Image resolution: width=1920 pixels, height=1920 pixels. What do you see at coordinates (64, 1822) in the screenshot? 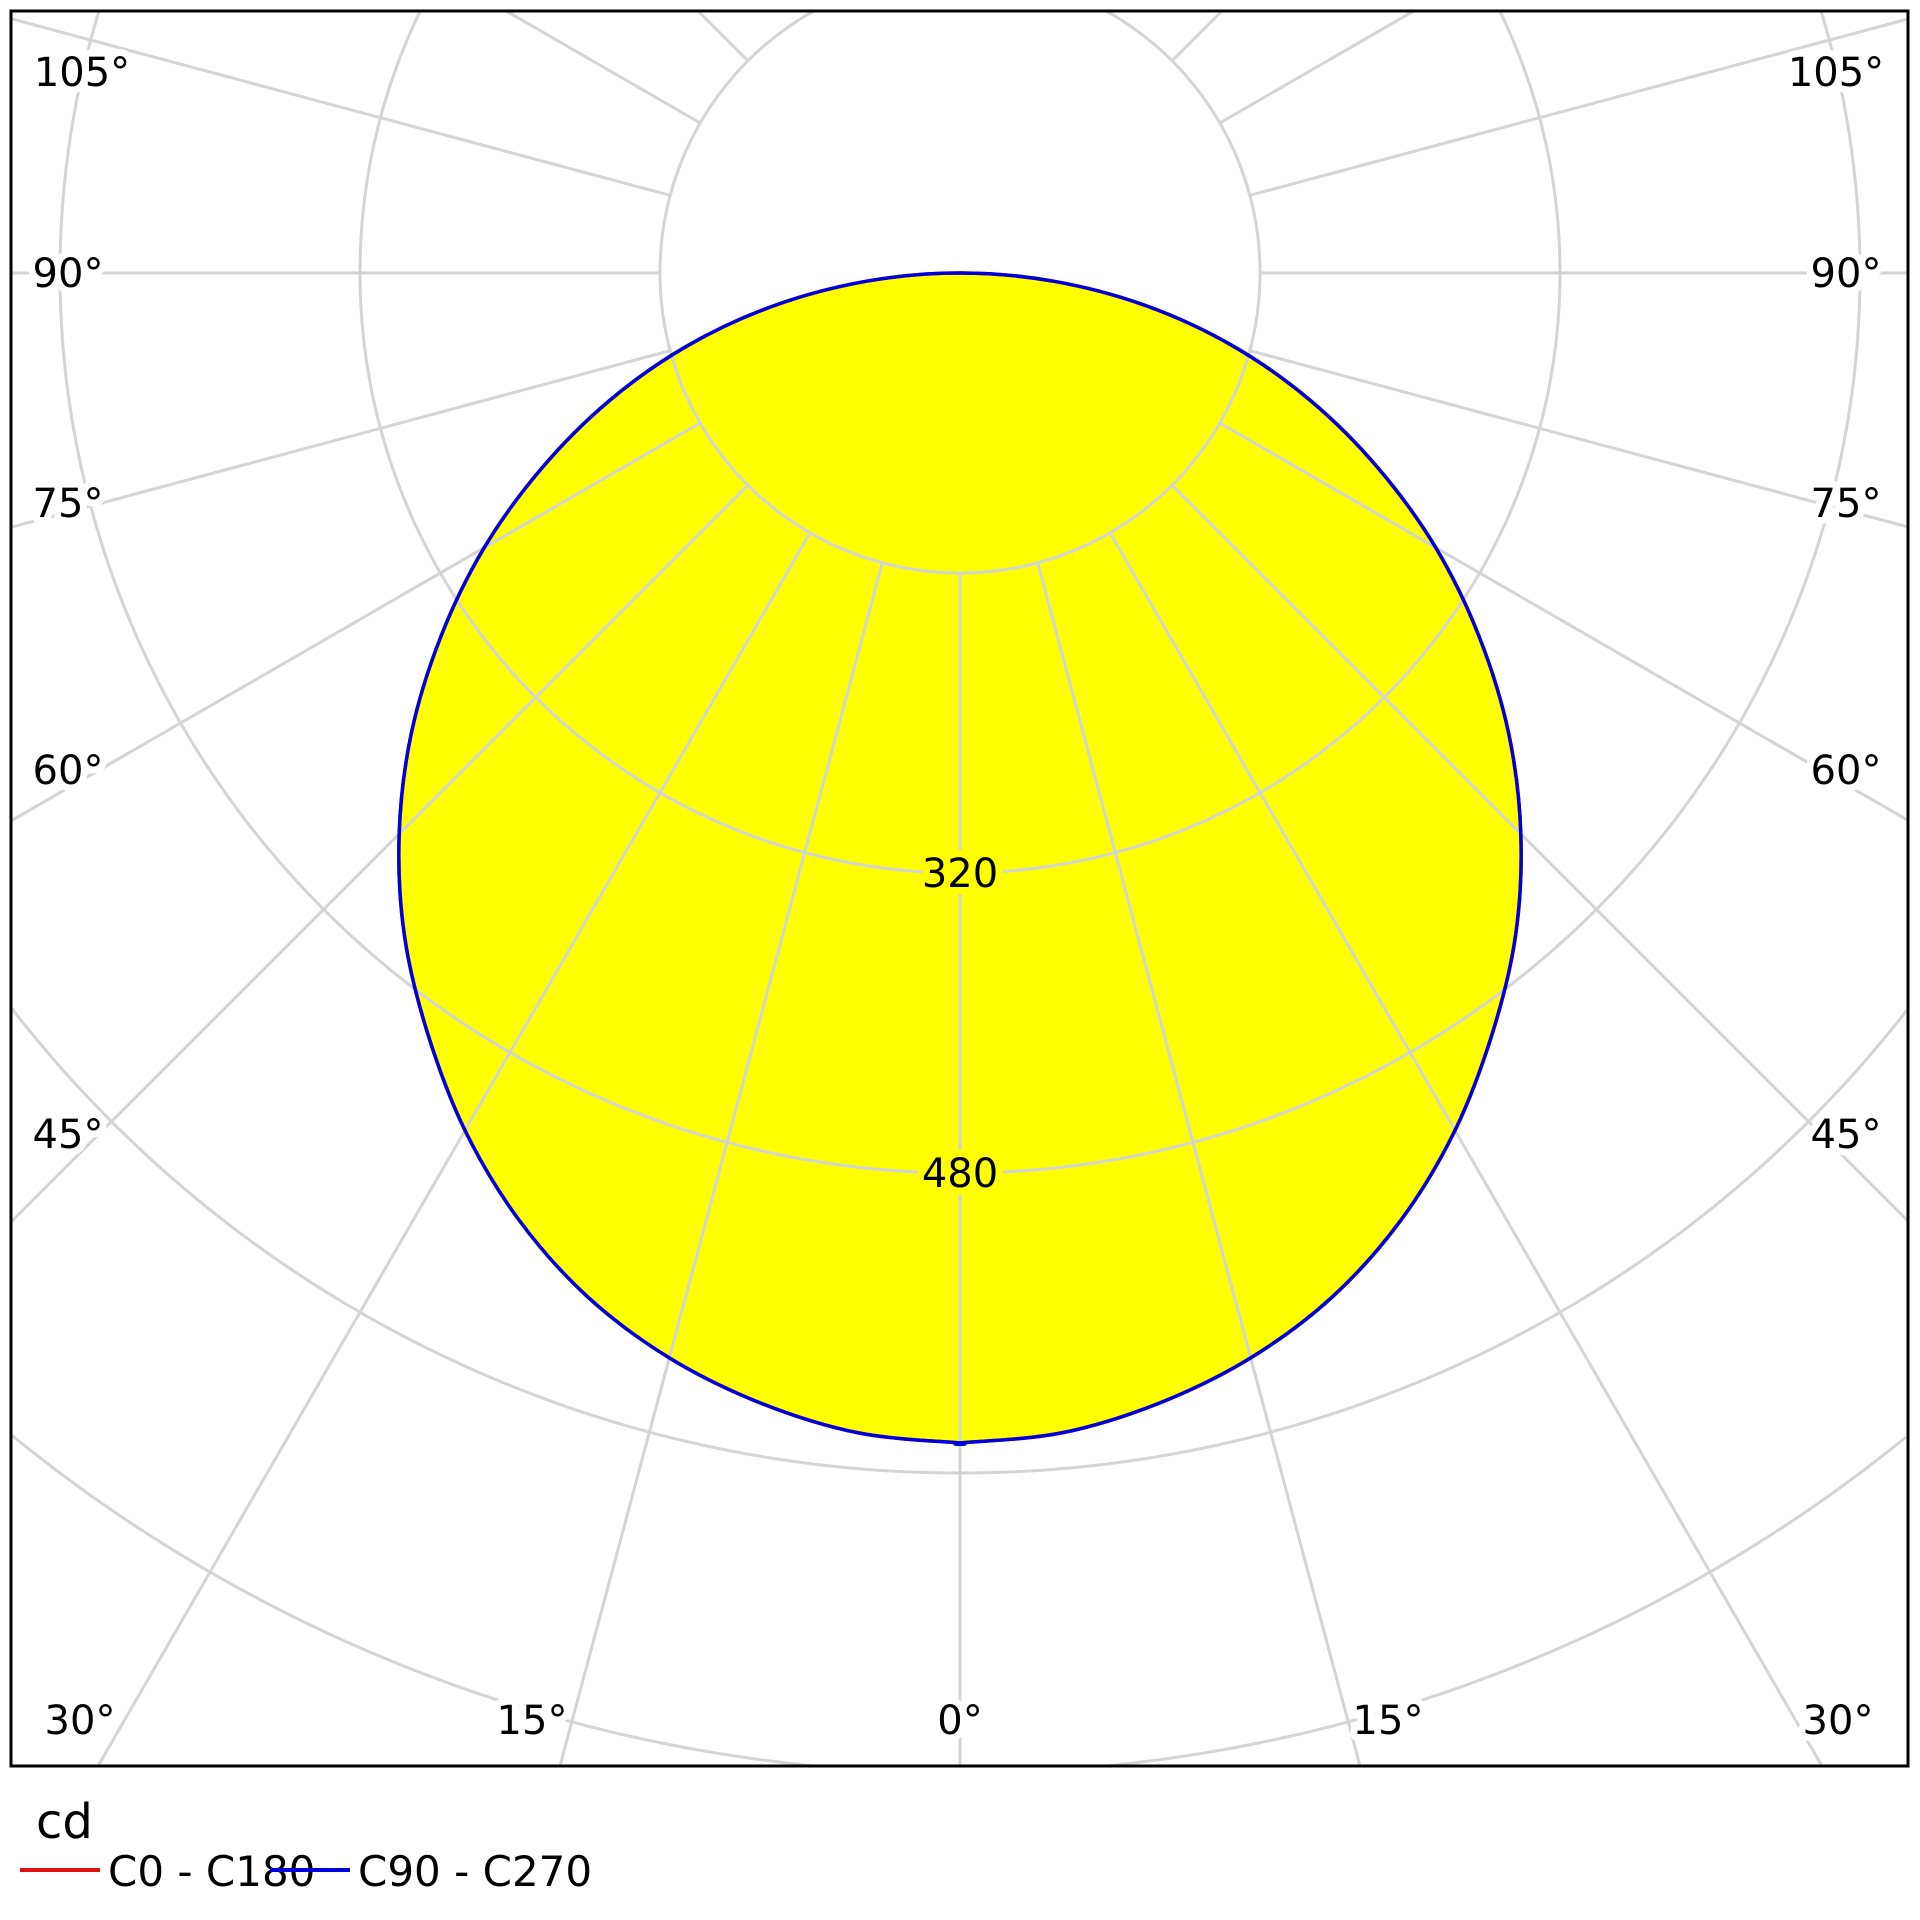
I see `unit-label: cd` at bounding box center [64, 1822].